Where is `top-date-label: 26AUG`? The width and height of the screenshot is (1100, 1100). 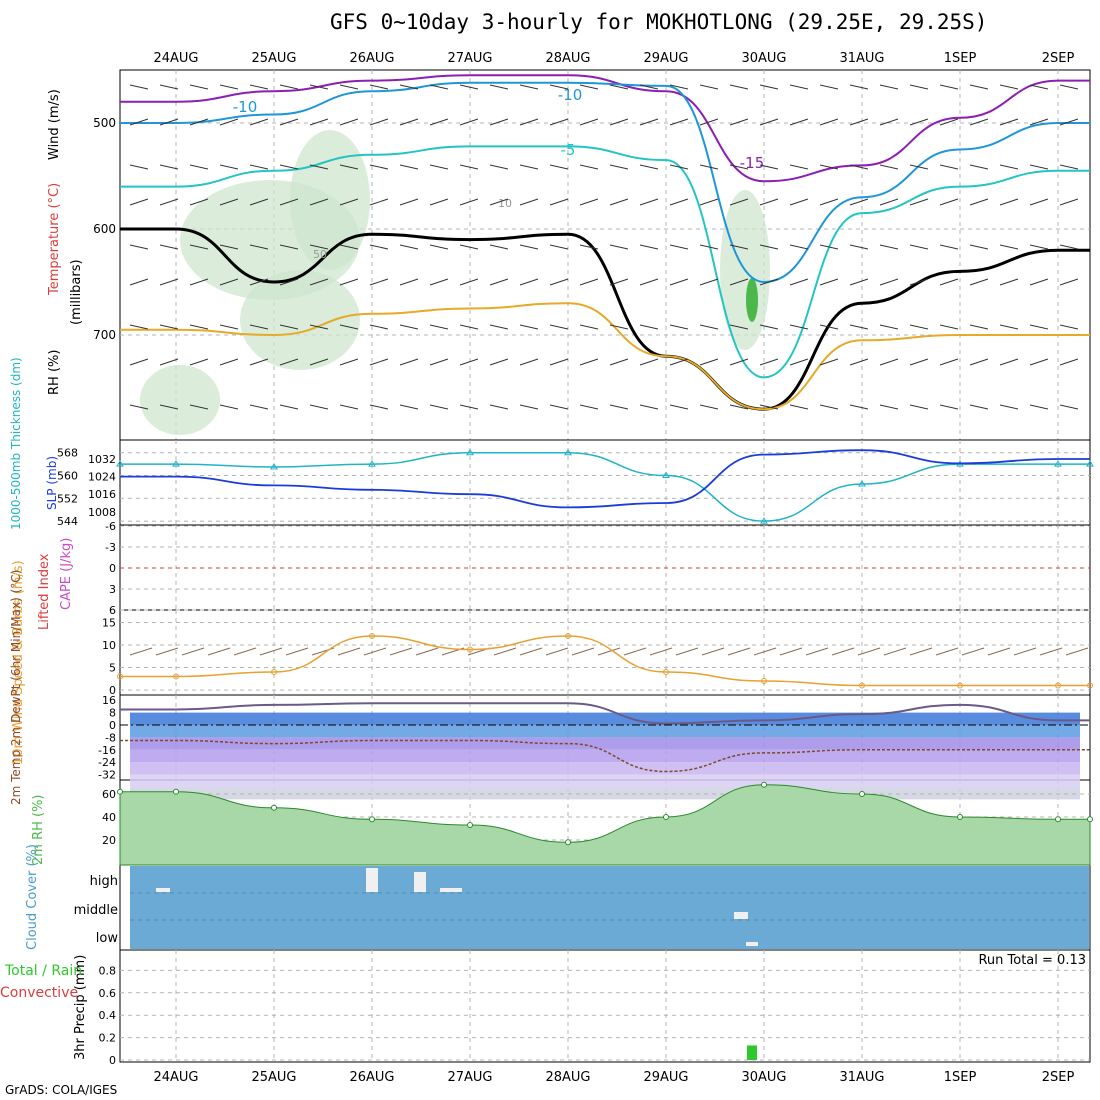 top-date-label: 26AUG is located at coordinates (371, 58).